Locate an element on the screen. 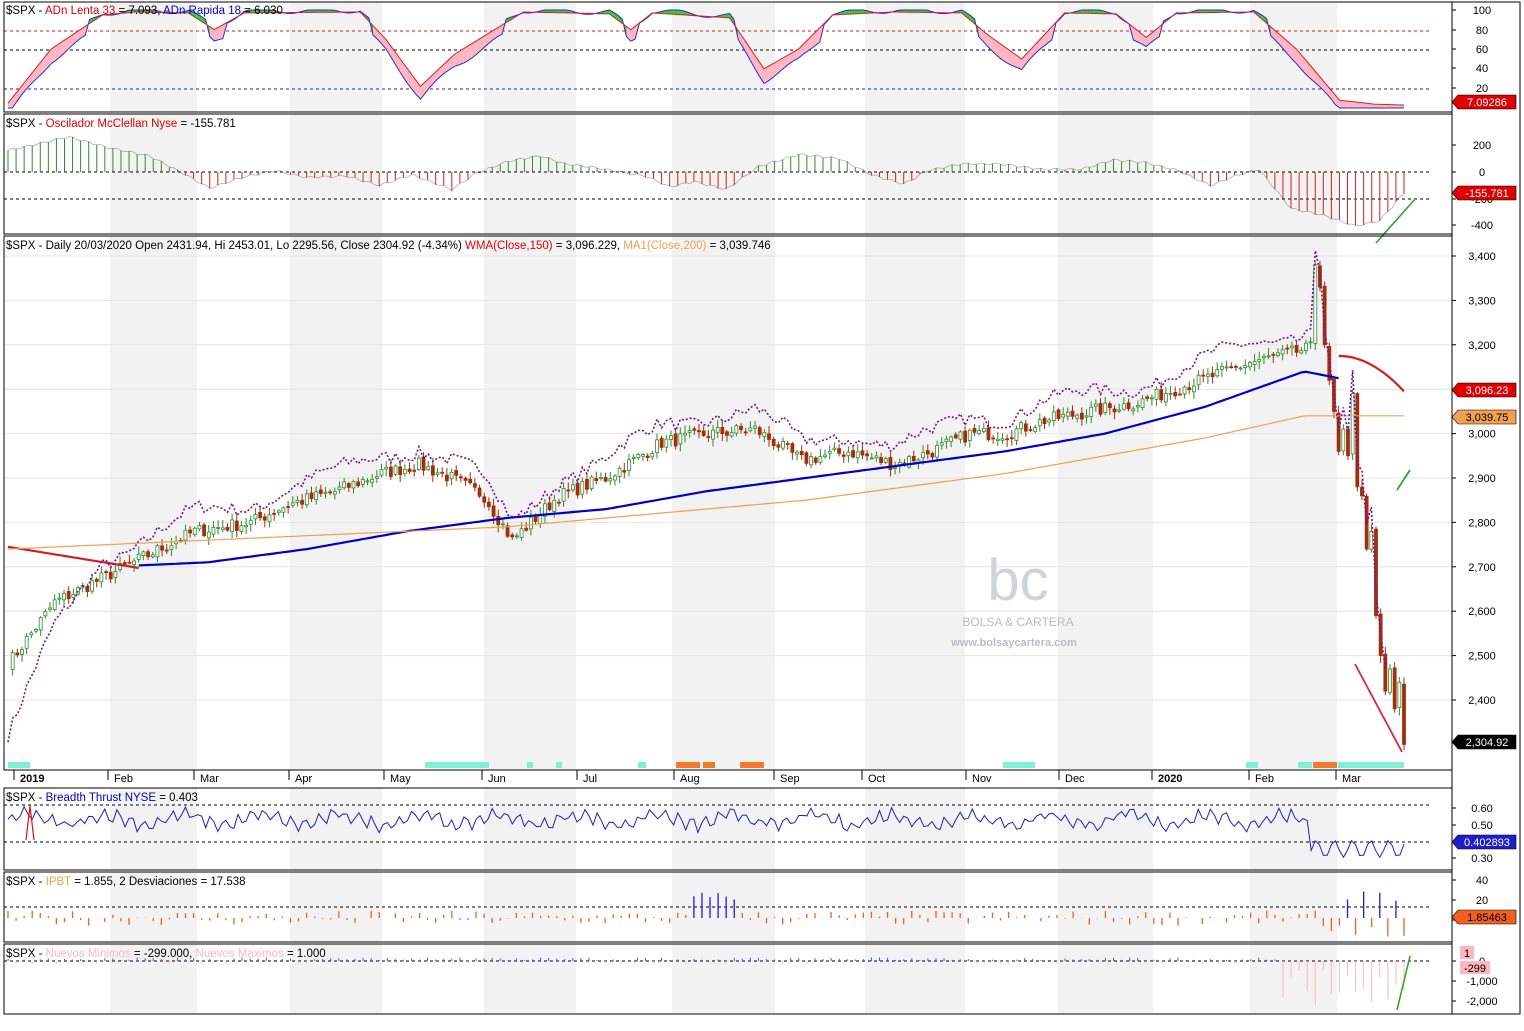 This screenshot has width=1524, height=1031. x-axis-label: May is located at coordinates (400, 779).